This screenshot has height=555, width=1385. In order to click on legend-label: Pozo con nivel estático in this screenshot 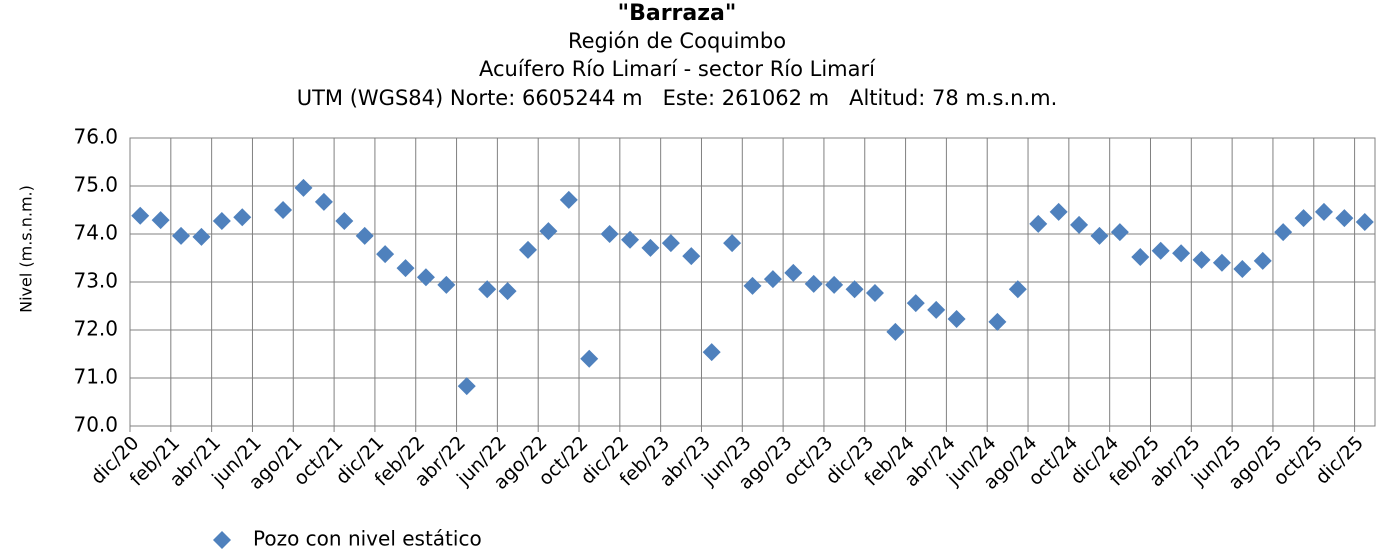, I will do `click(367, 539)`.